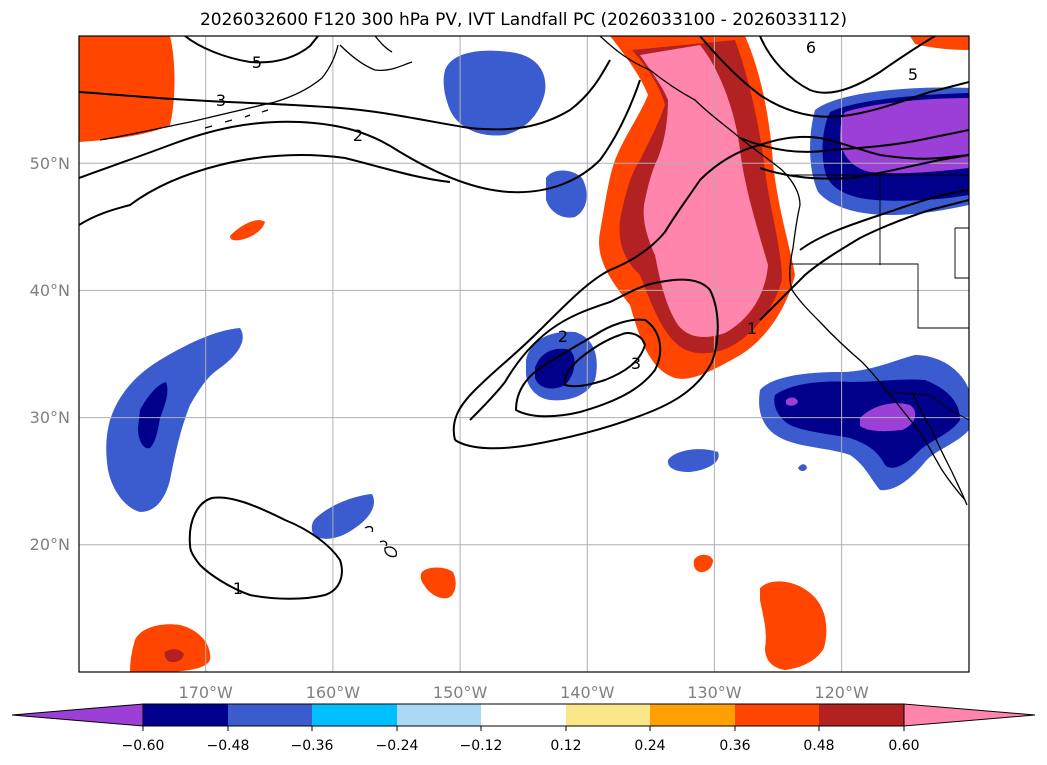 Image resolution: width=1047 pixels, height=765 pixels. I want to click on colorbar-tick-label: −0.24, so click(397, 746).